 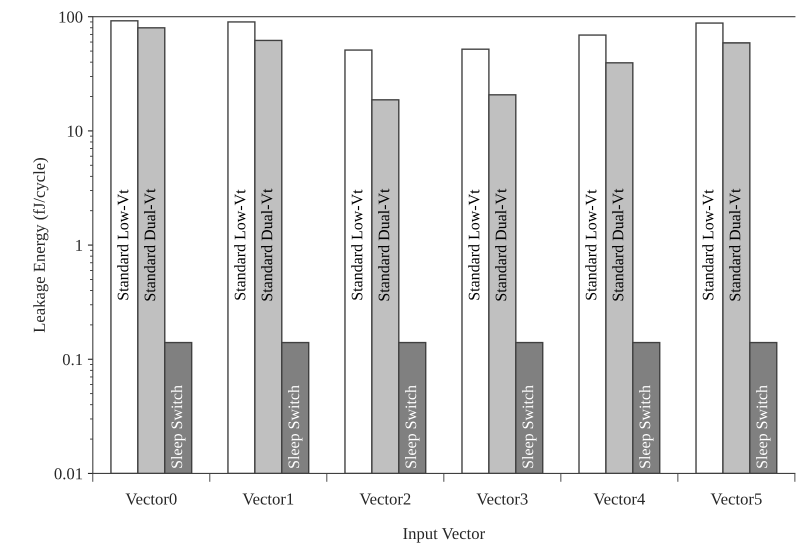 What do you see at coordinates (68, 474) in the screenshot?
I see `y-tick-label: 0.01` at bounding box center [68, 474].